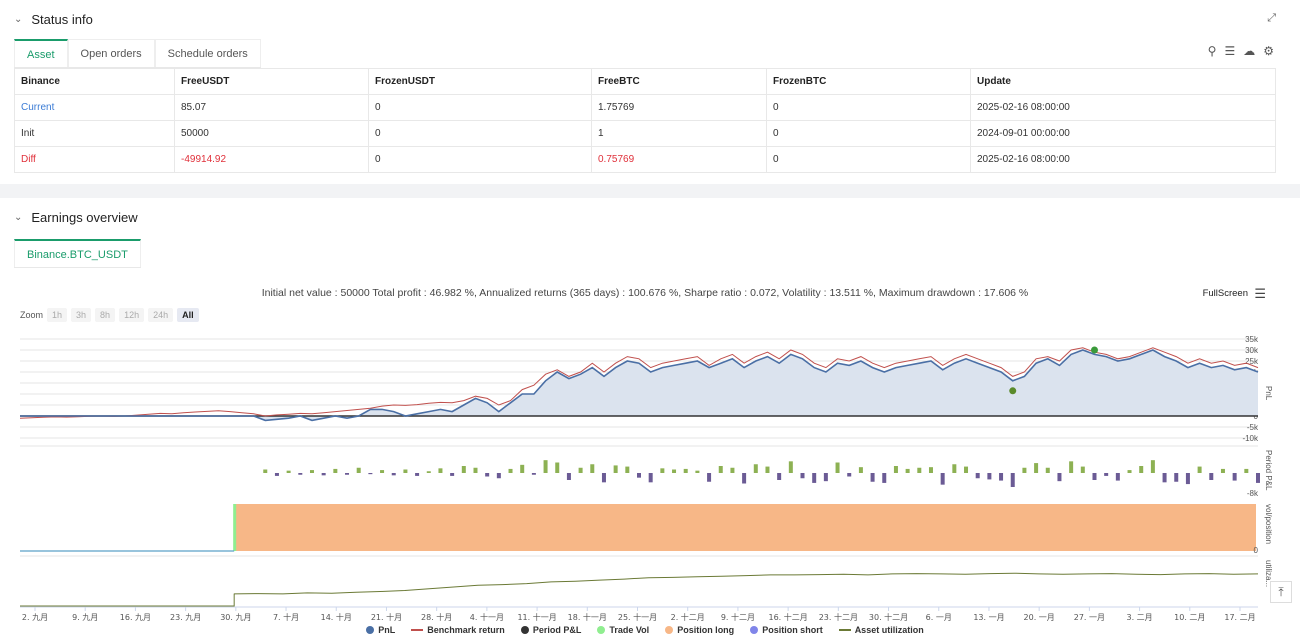  What do you see at coordinates (1252, 350) in the screenshot?
I see `y-tick-label: 30k` at bounding box center [1252, 350].